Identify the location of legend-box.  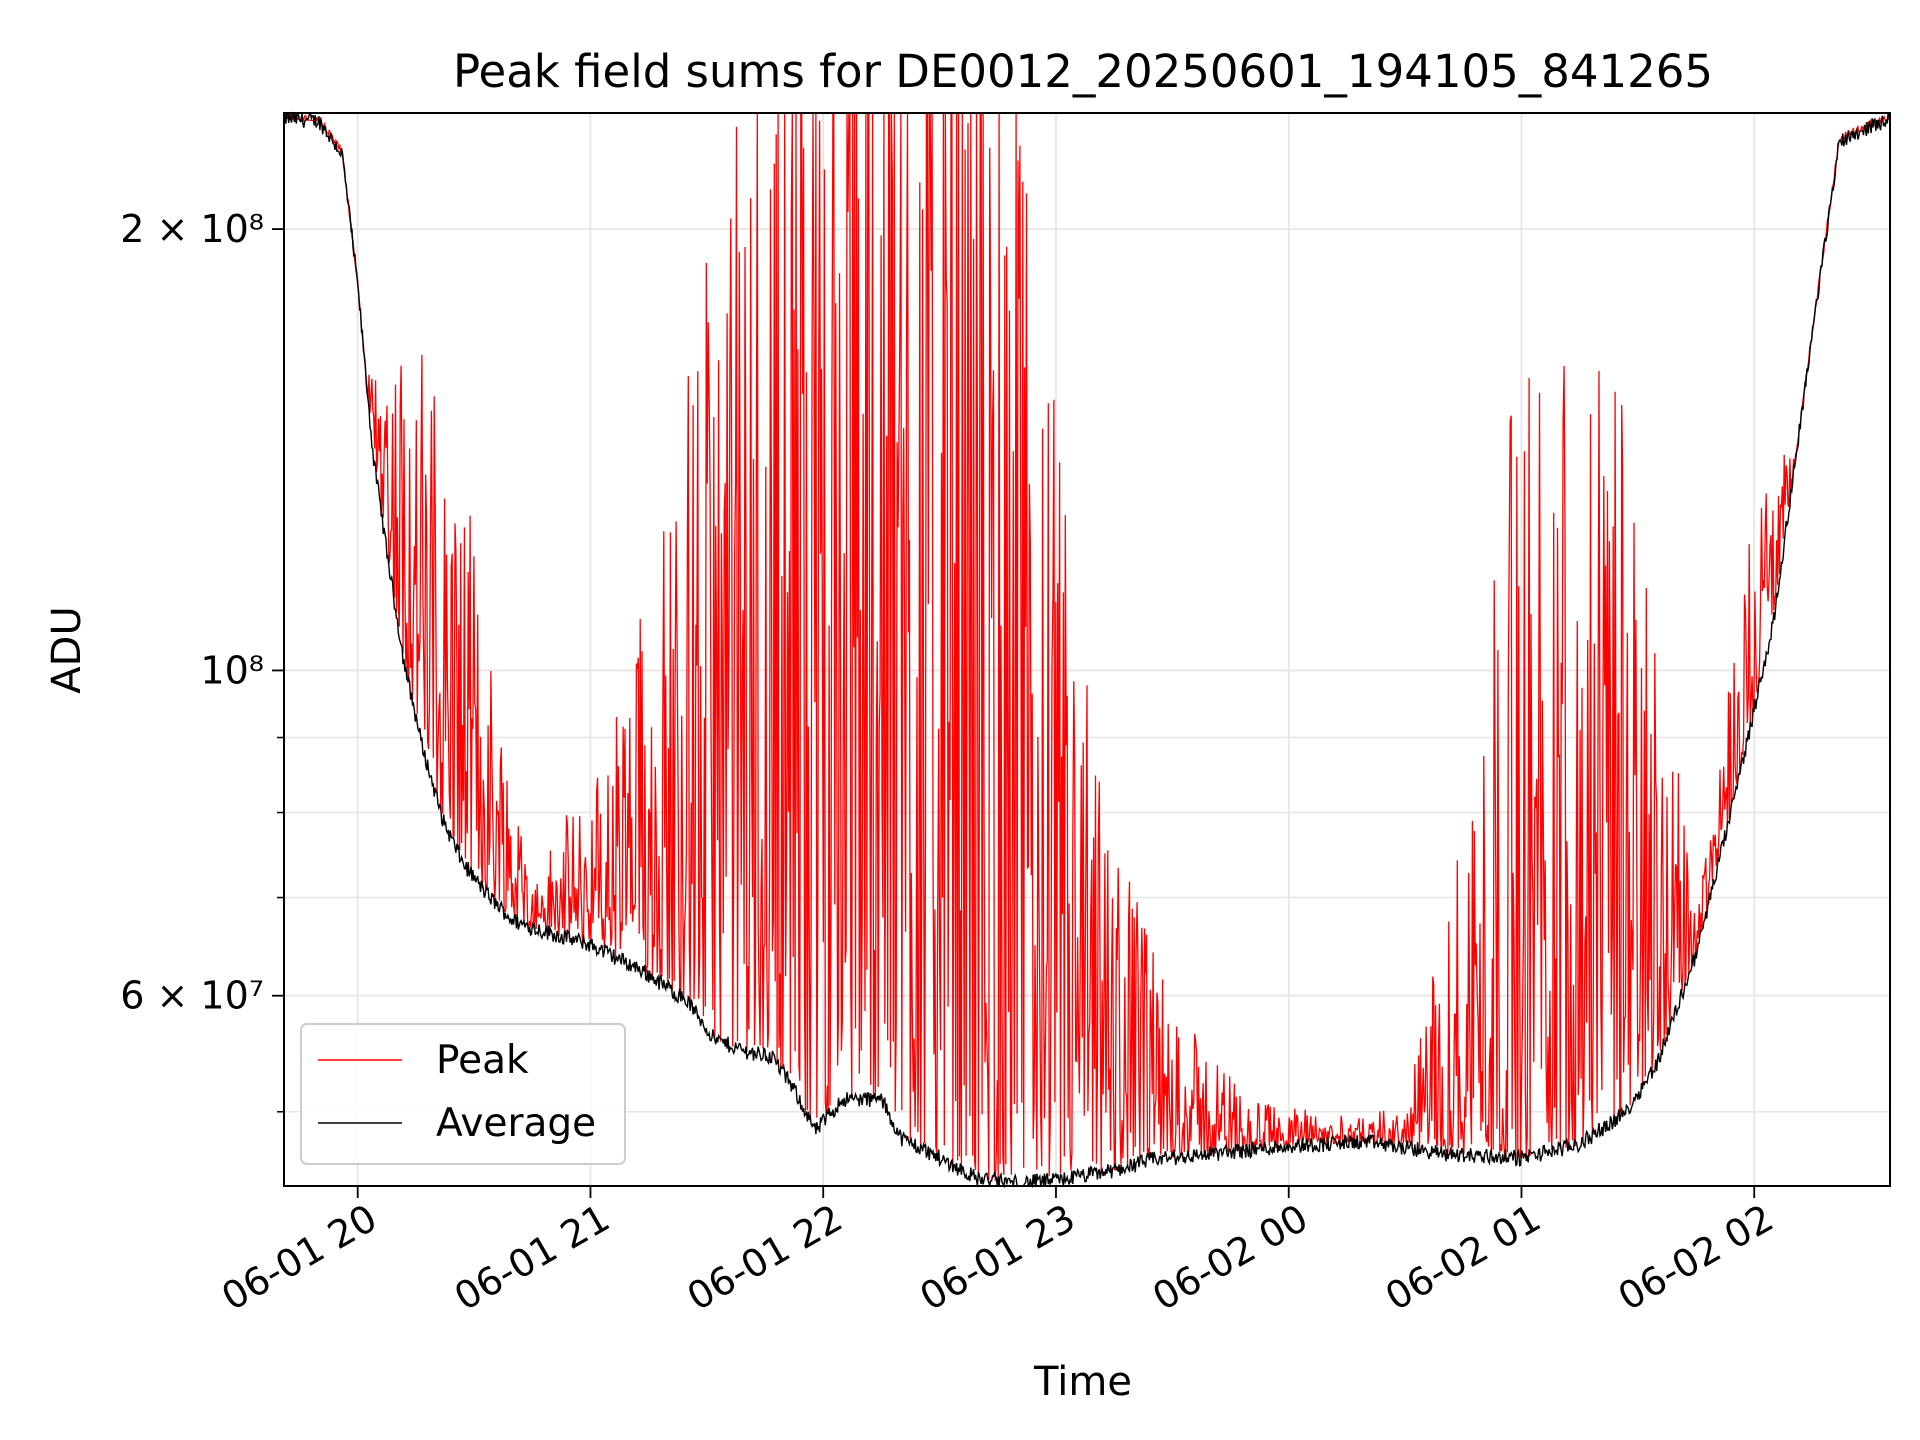
(463, 1094).